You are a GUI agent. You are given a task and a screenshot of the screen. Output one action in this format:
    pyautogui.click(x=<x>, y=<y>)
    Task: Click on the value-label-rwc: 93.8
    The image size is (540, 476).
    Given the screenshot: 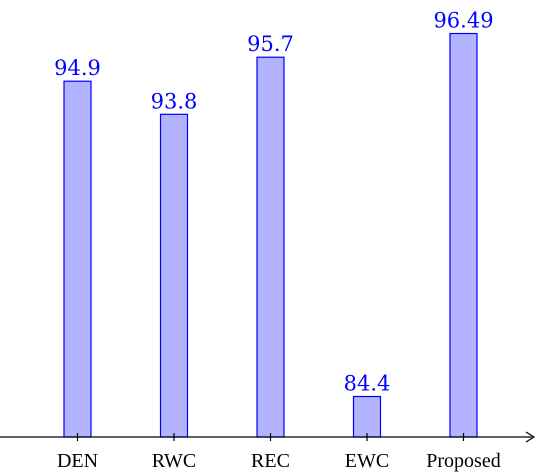 What is the action you would take?
    pyautogui.click(x=174, y=101)
    